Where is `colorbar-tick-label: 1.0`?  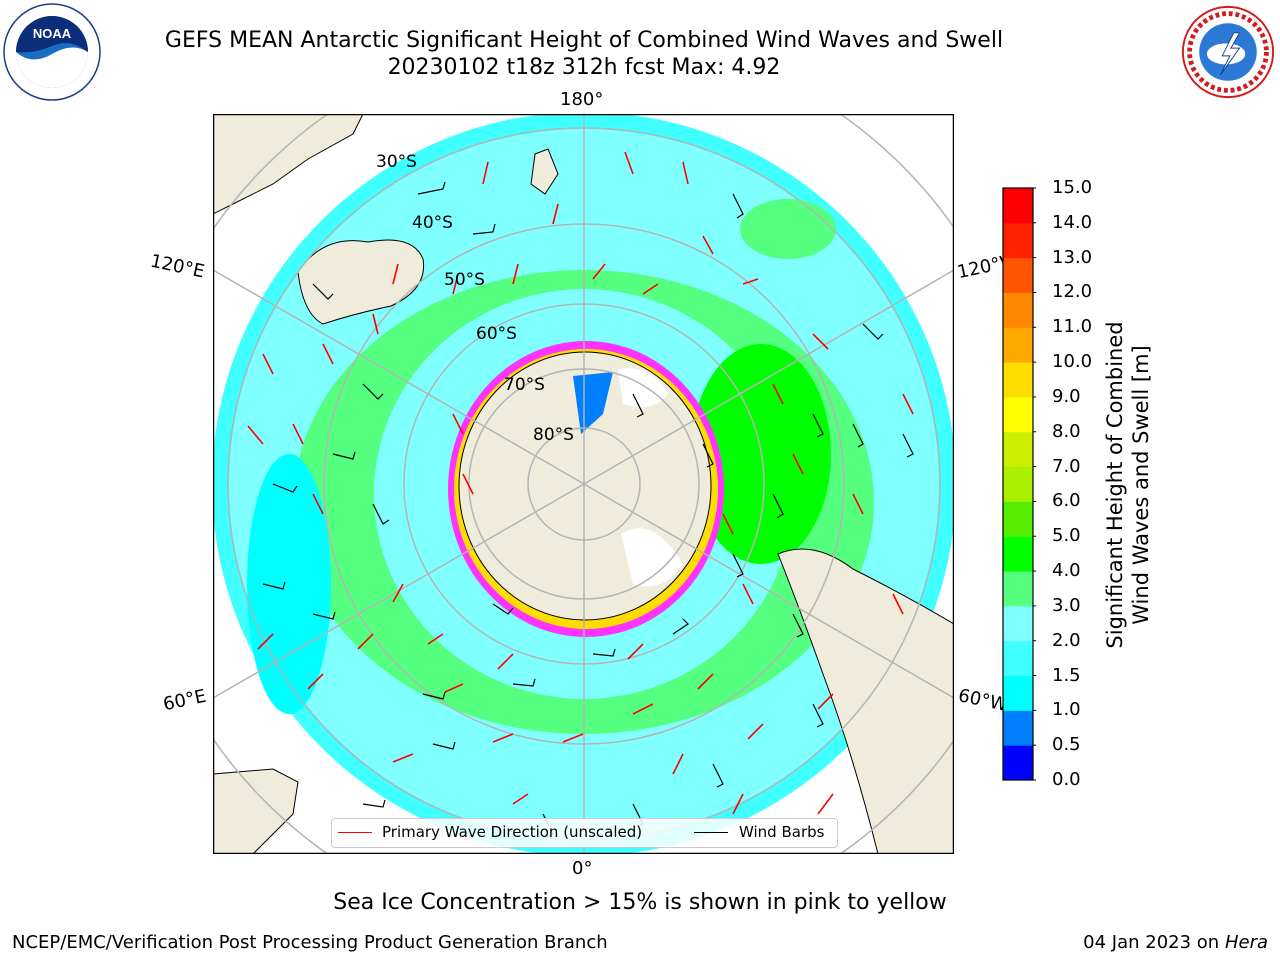 colorbar-tick-label: 1.0 is located at coordinates (1066, 710).